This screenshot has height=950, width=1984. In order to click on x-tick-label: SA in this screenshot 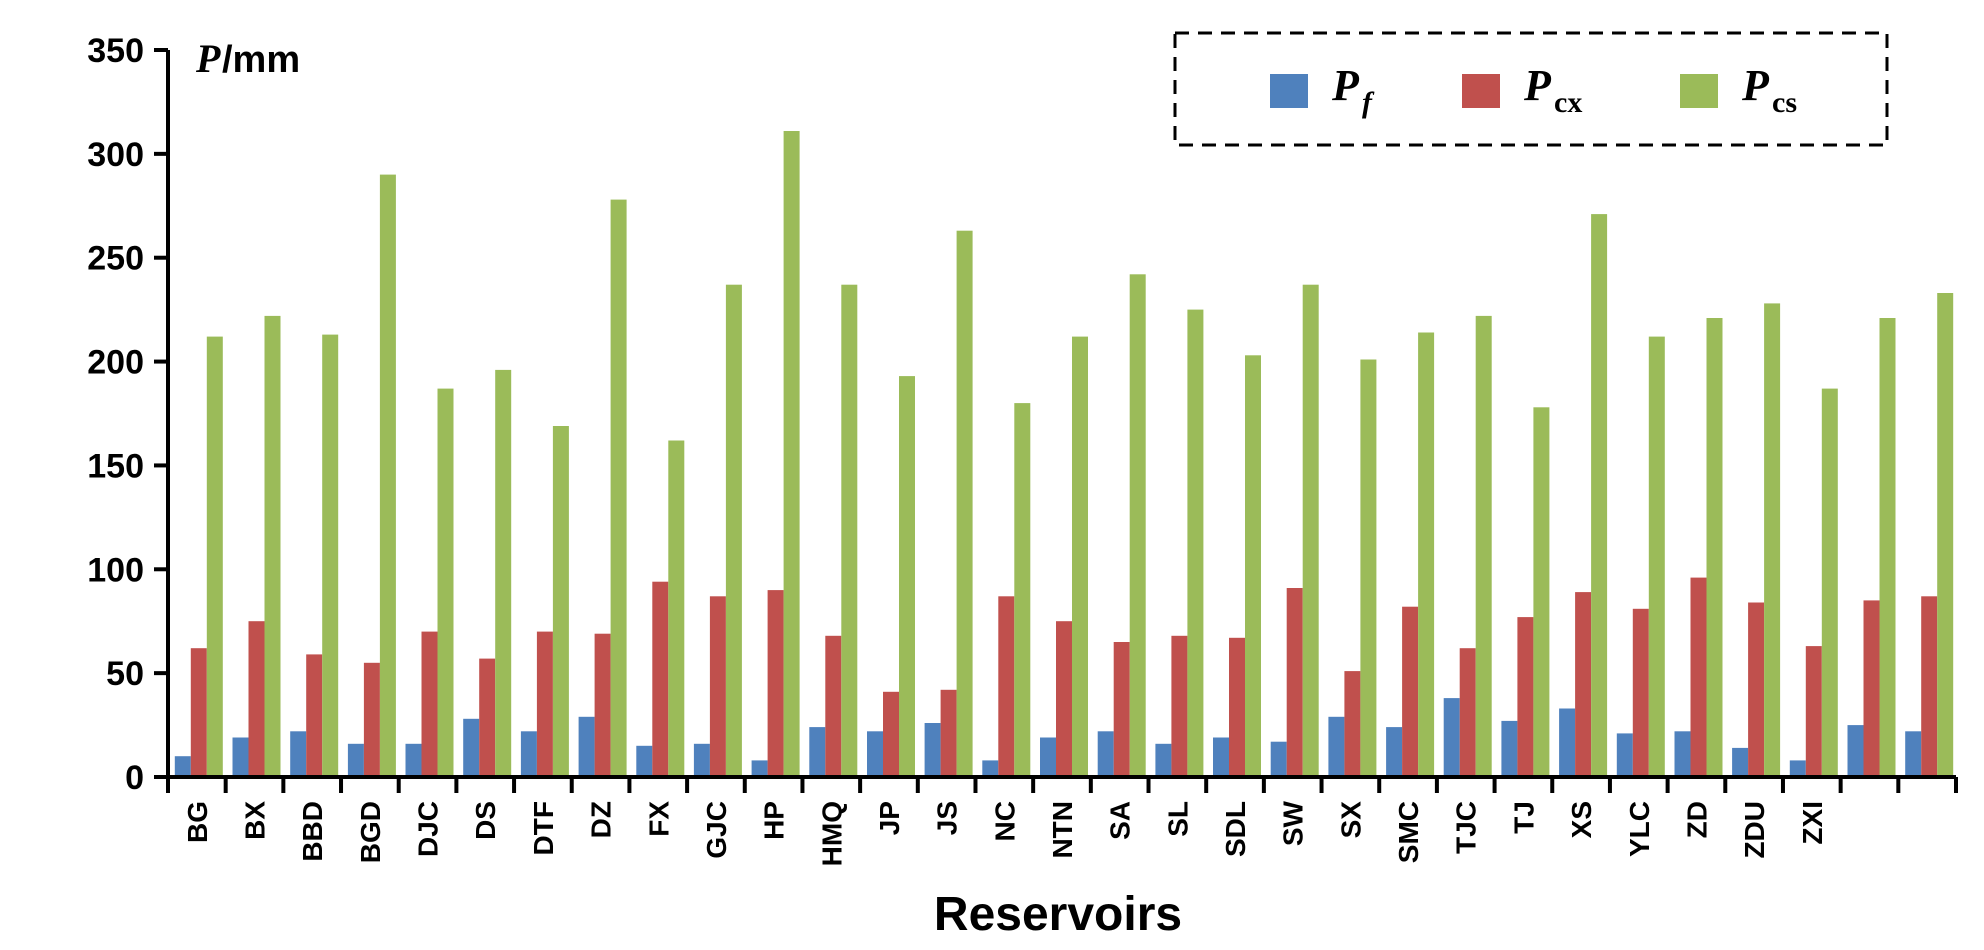, I will do `click(1120, 820)`.